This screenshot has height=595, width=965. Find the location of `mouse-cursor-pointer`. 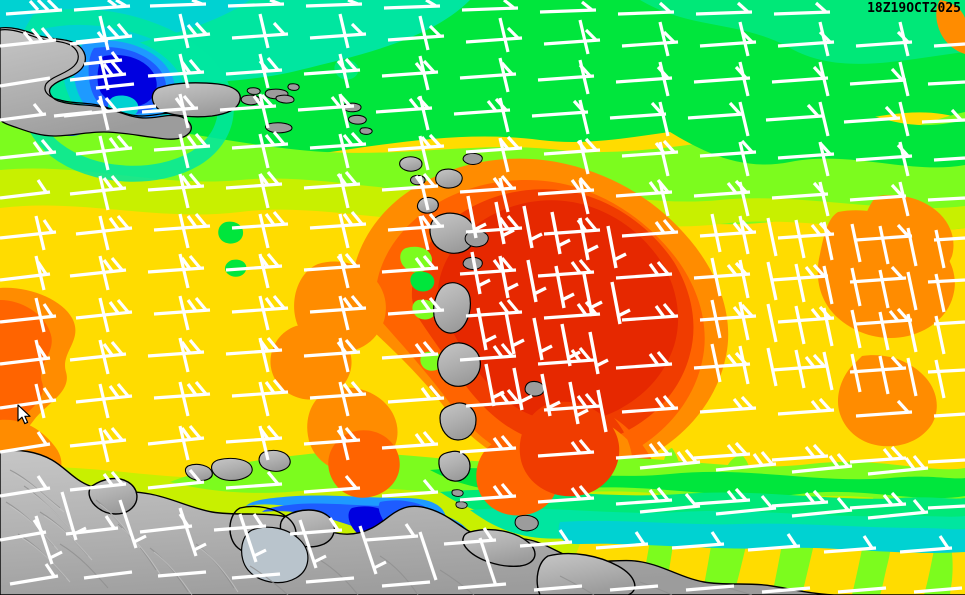

mouse-cursor-pointer is located at coordinates (24, 414).